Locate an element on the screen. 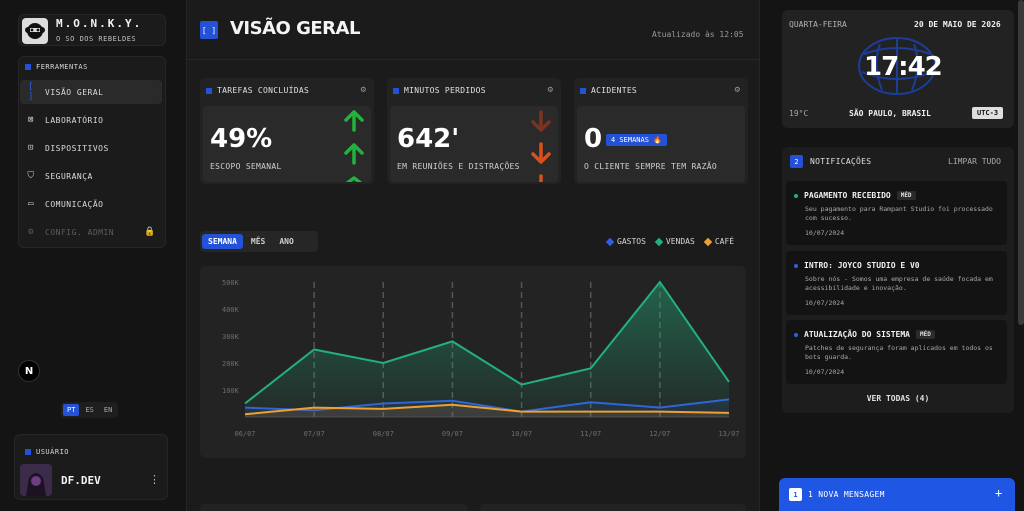 This screenshot has width=1024, height=511. chart-legend: GASTOS VENDAS CAFÉ is located at coordinates (669, 241).